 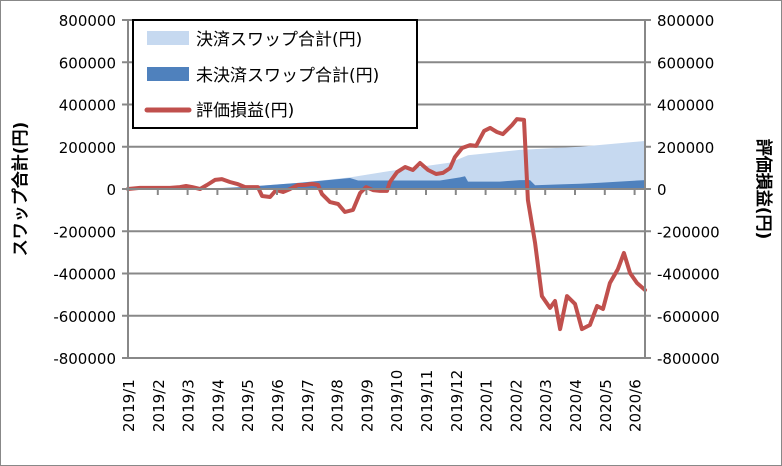 What do you see at coordinates (688, 317) in the screenshot?
I see `y-tick-label-right: -600000` at bounding box center [688, 317].